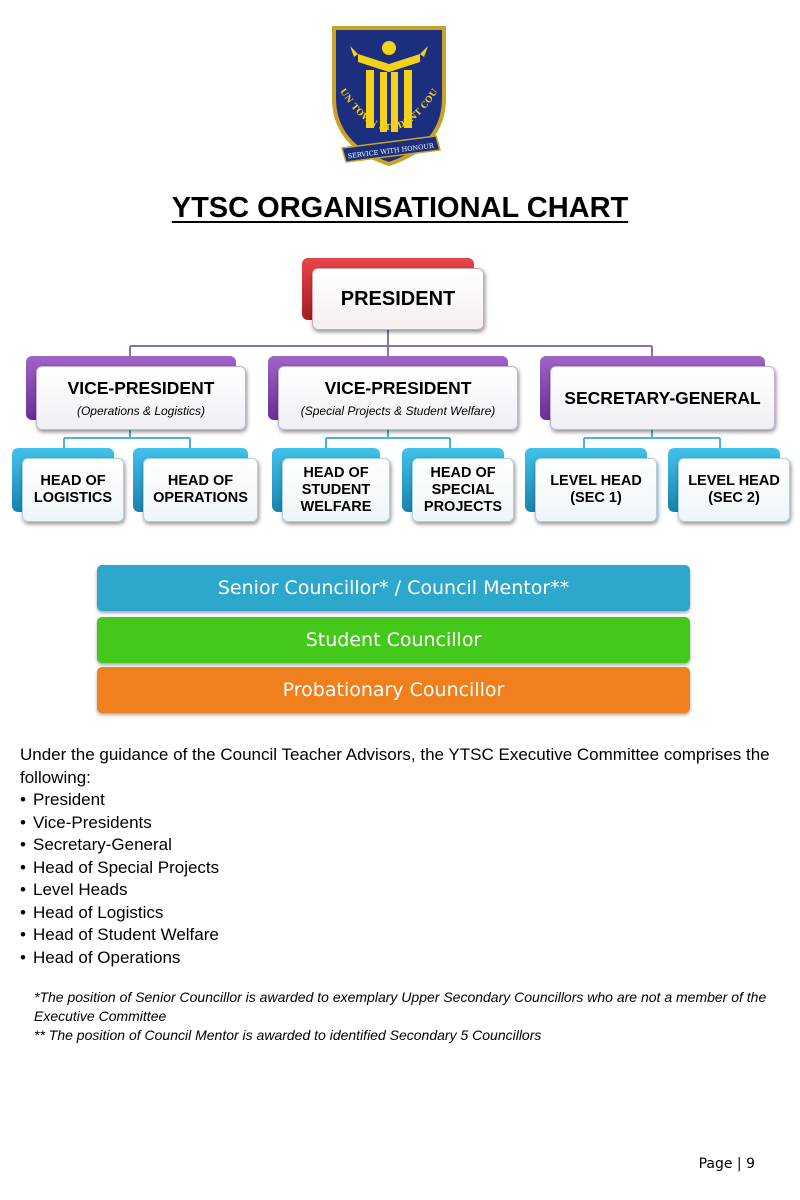 The height and width of the screenshot is (1200, 800). What do you see at coordinates (398, 298) in the screenshot?
I see `president-label: PRESIDENT` at bounding box center [398, 298].